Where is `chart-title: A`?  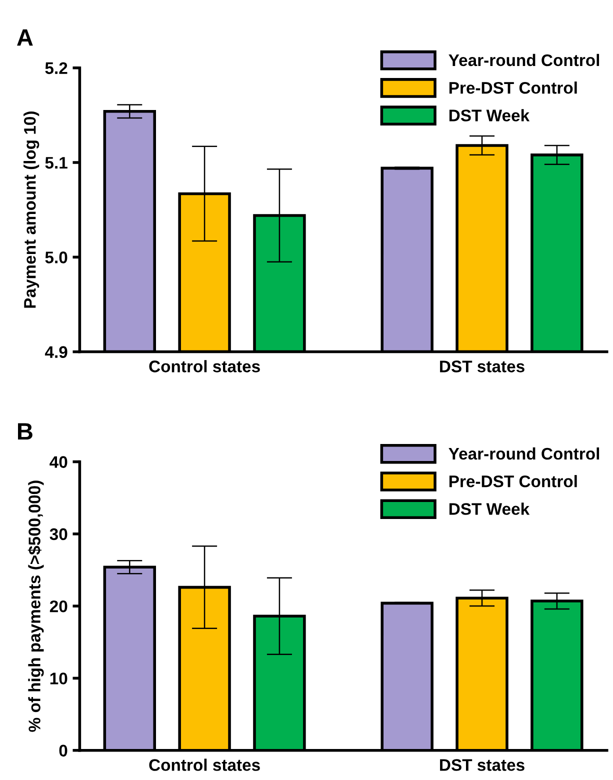
chart-title: A is located at coordinates (25, 37).